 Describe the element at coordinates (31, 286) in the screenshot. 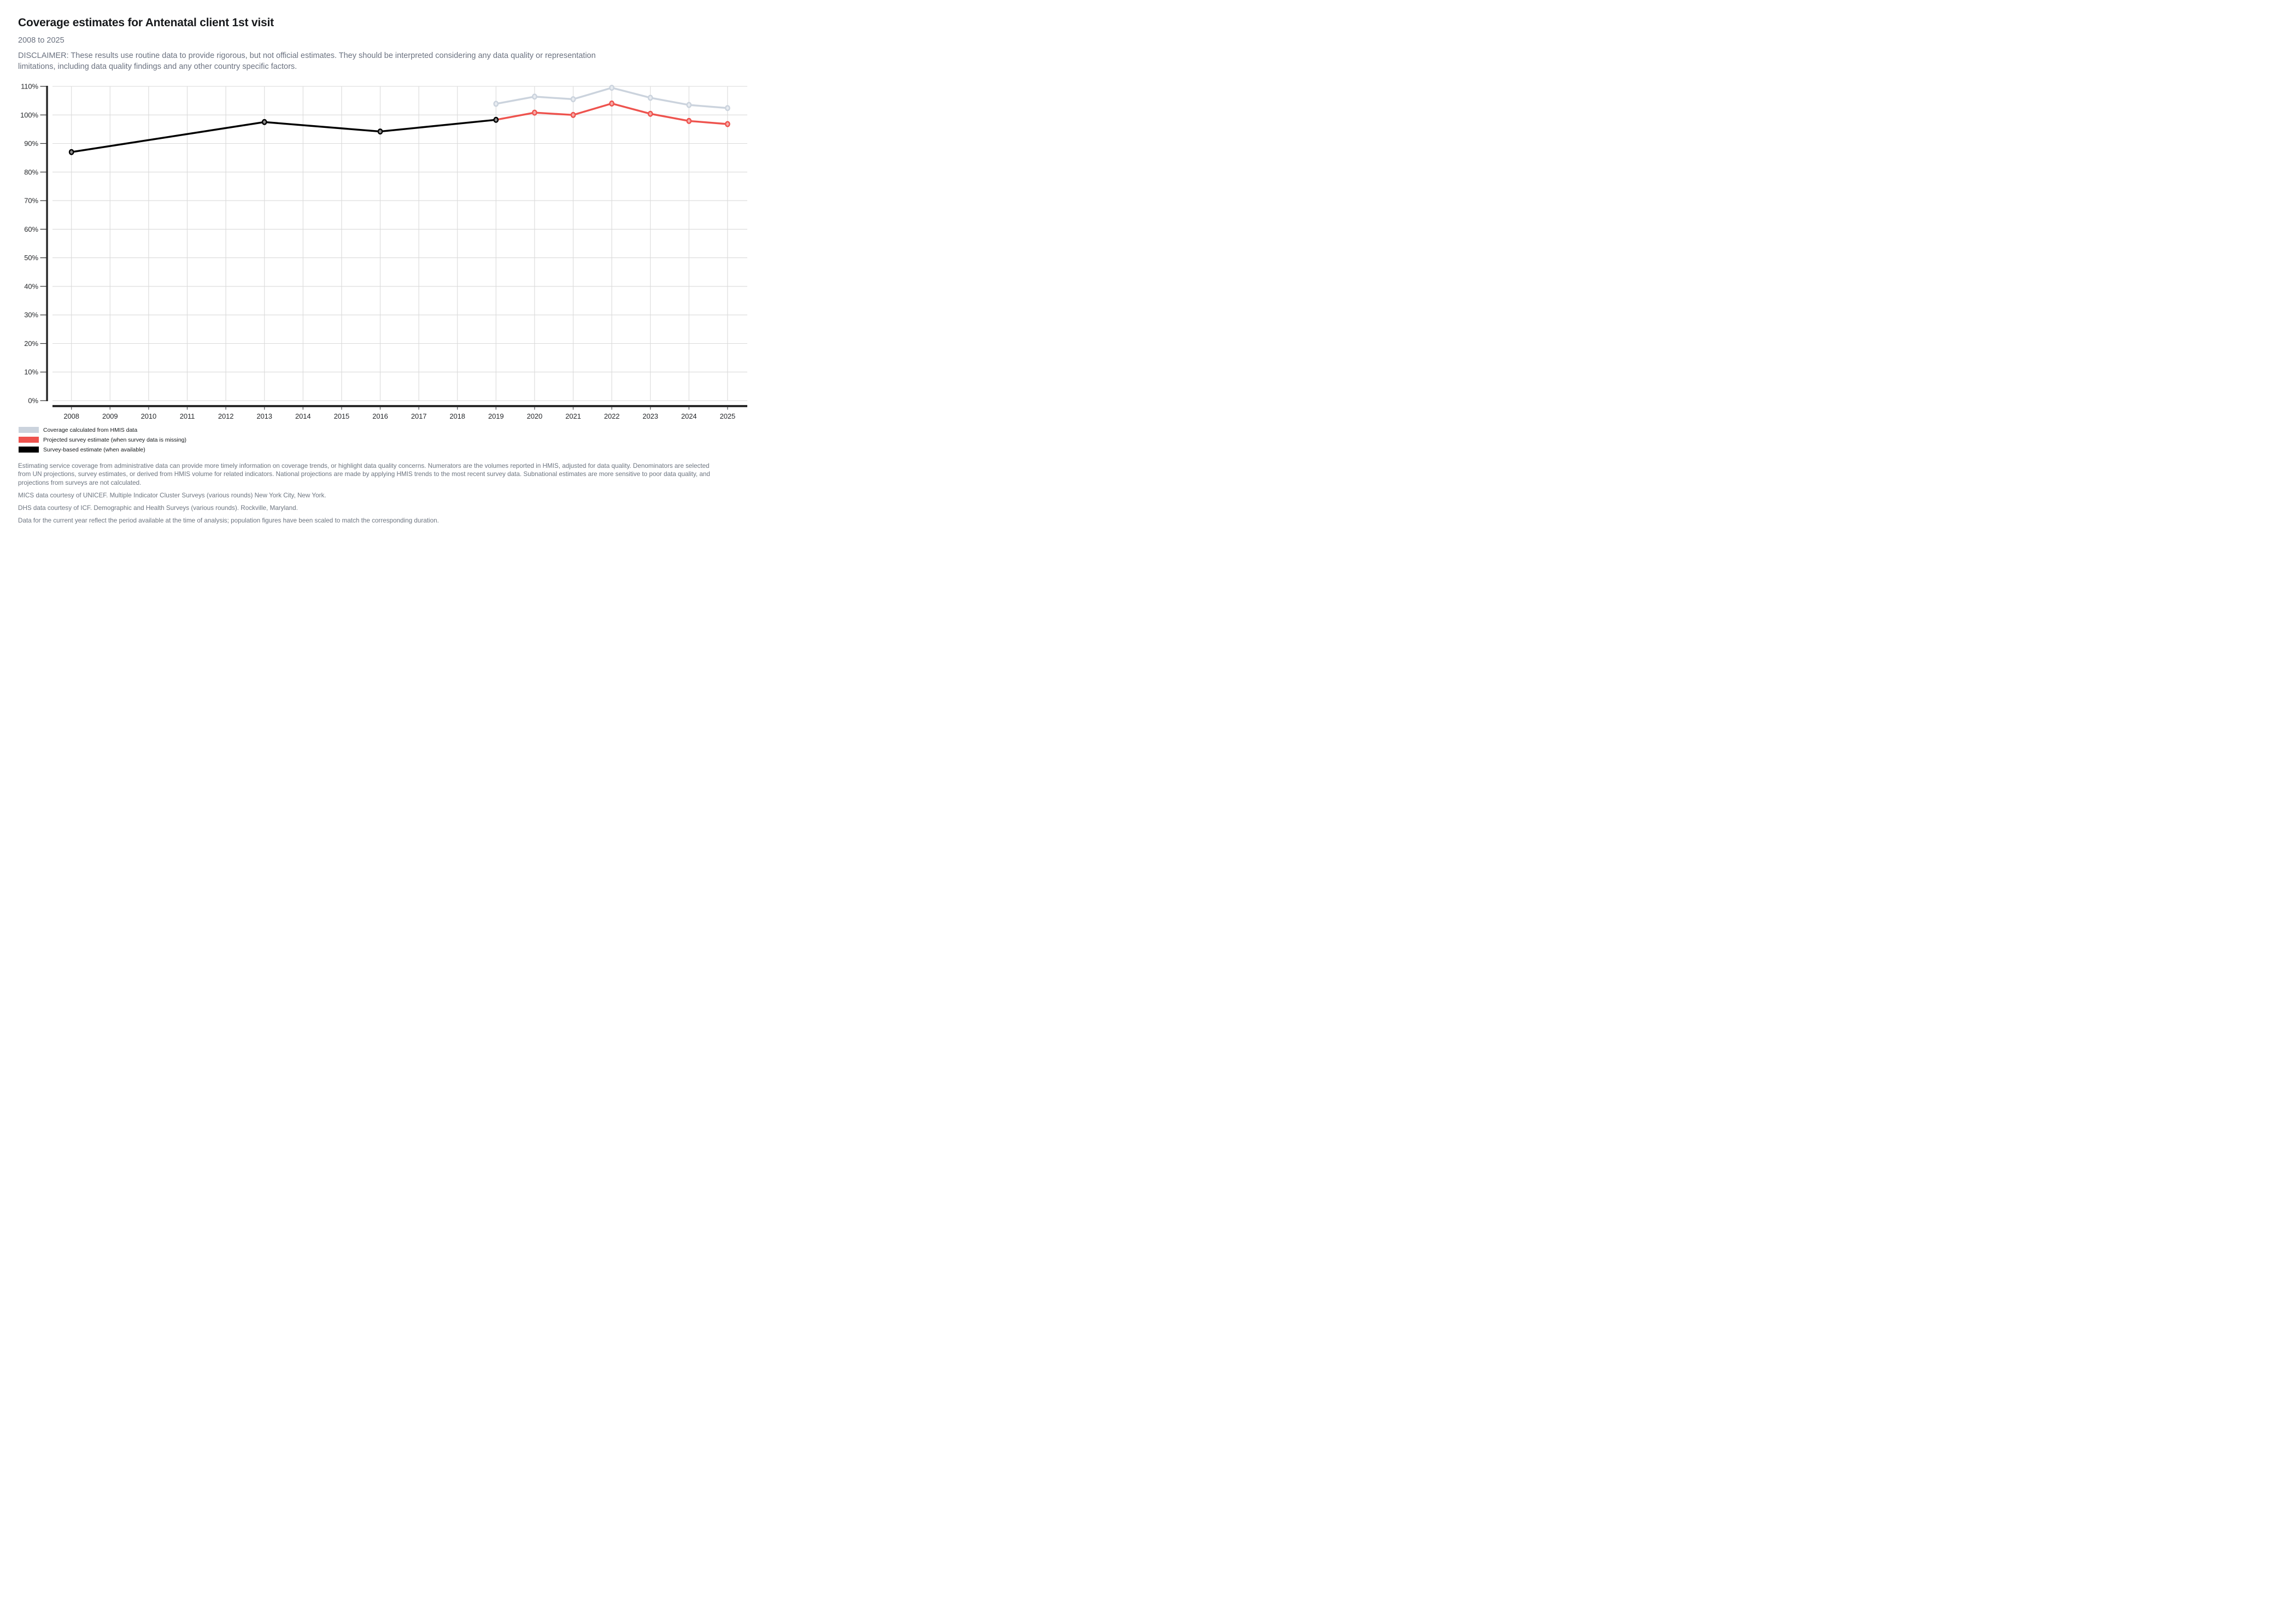

I see `y-tick-label: 40%` at that location.